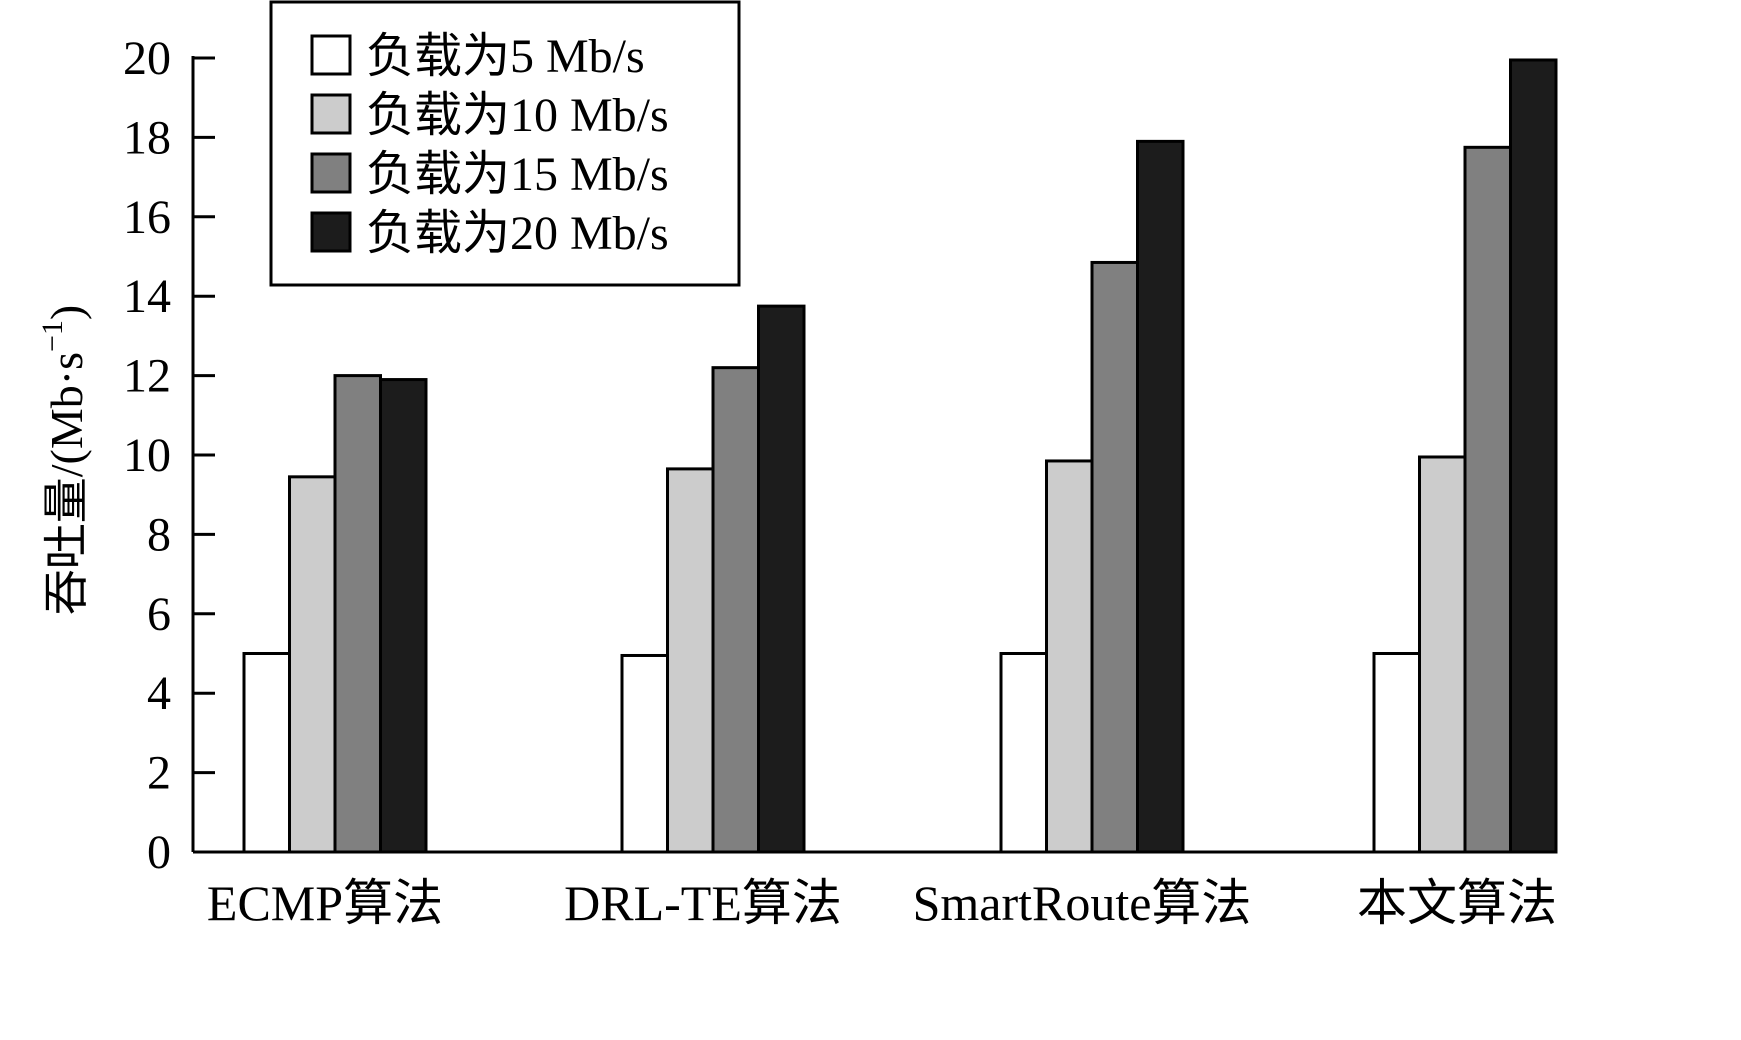 The height and width of the screenshot is (1040, 1741). I want to click on y-tick-label-10: 20, so click(147, 58).